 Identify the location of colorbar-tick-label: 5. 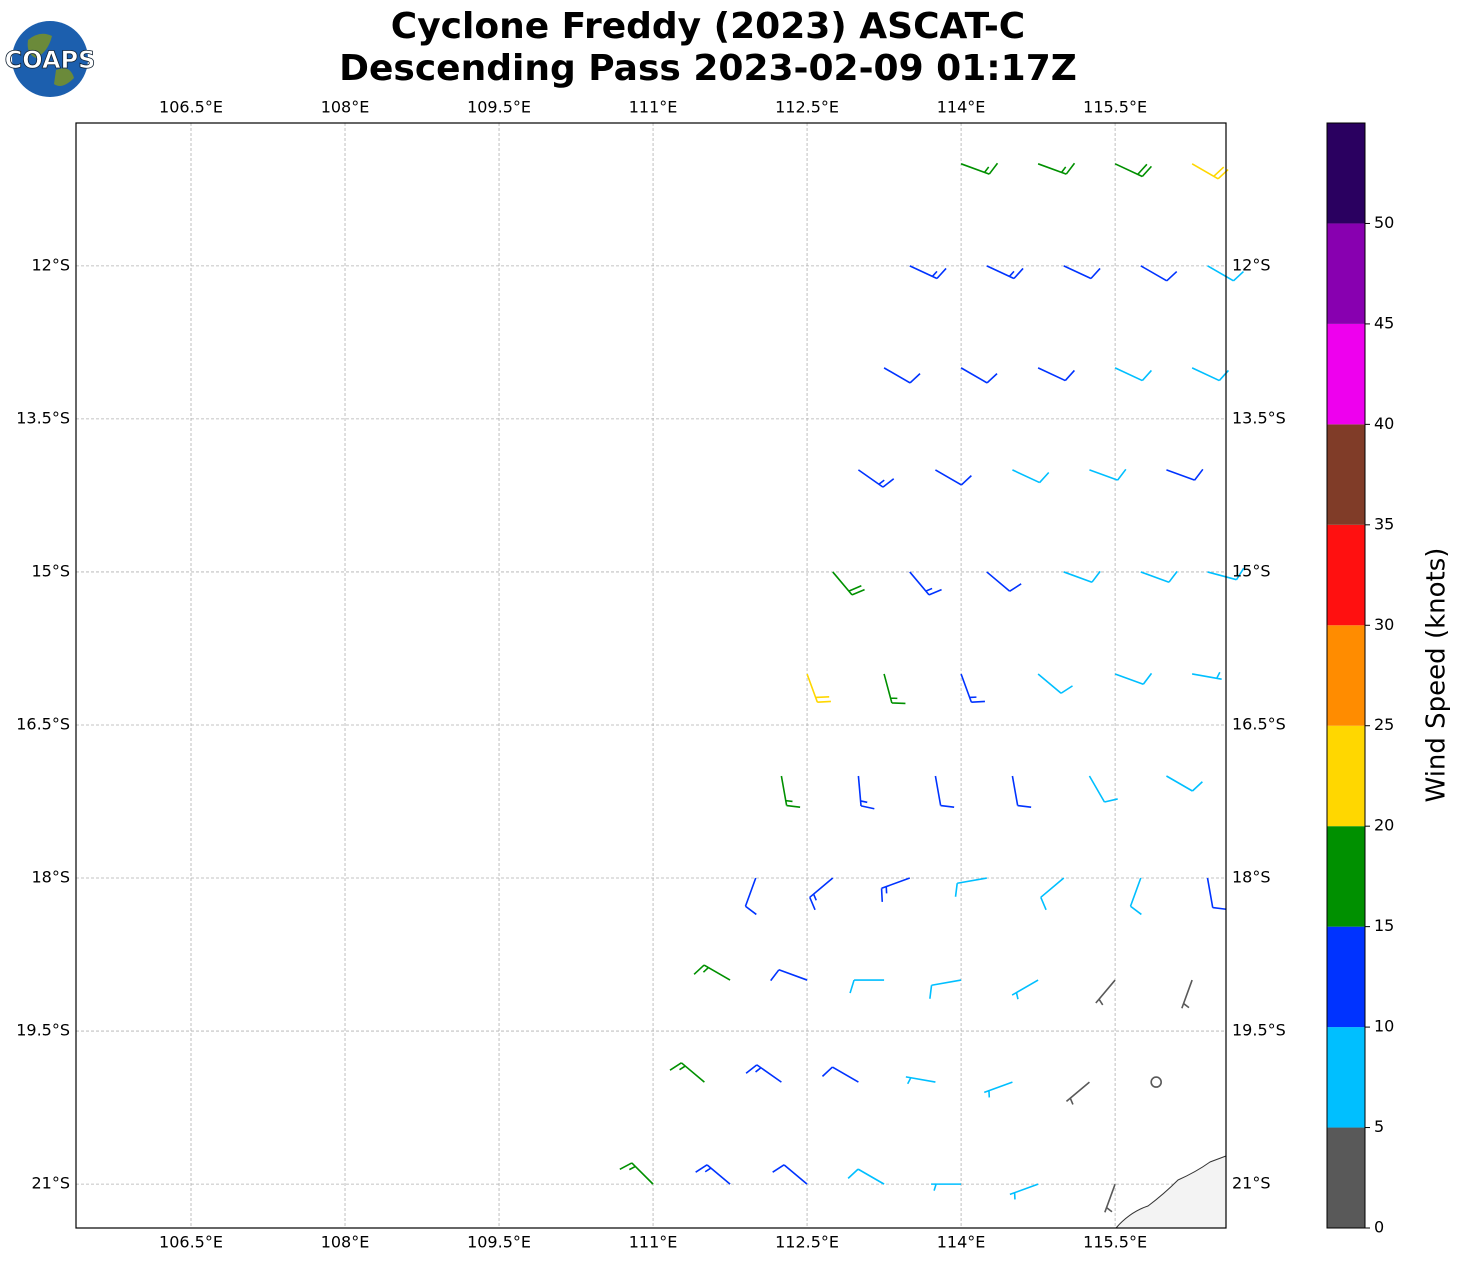
(1379, 1126).